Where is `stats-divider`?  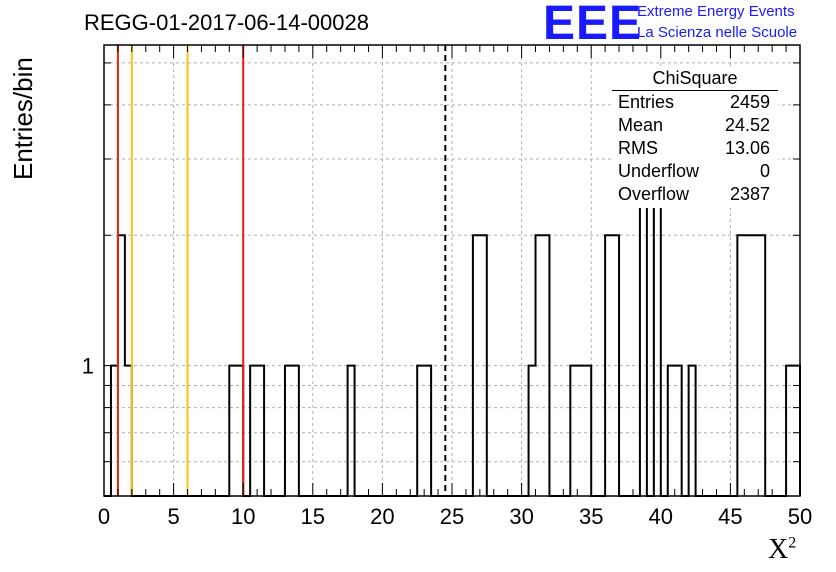
stats-divider is located at coordinates (695, 90).